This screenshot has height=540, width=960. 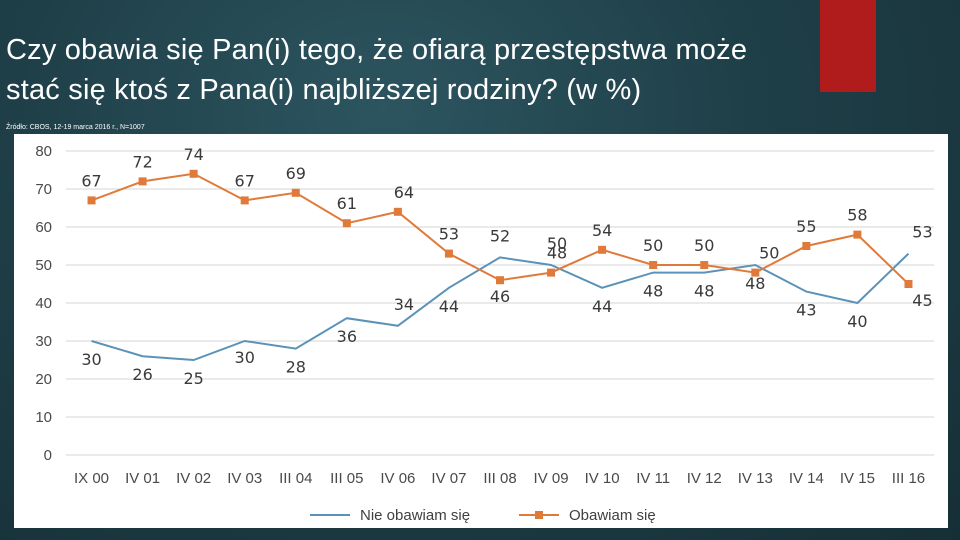 I want to click on y-tick-label: 30, so click(x=43, y=341).